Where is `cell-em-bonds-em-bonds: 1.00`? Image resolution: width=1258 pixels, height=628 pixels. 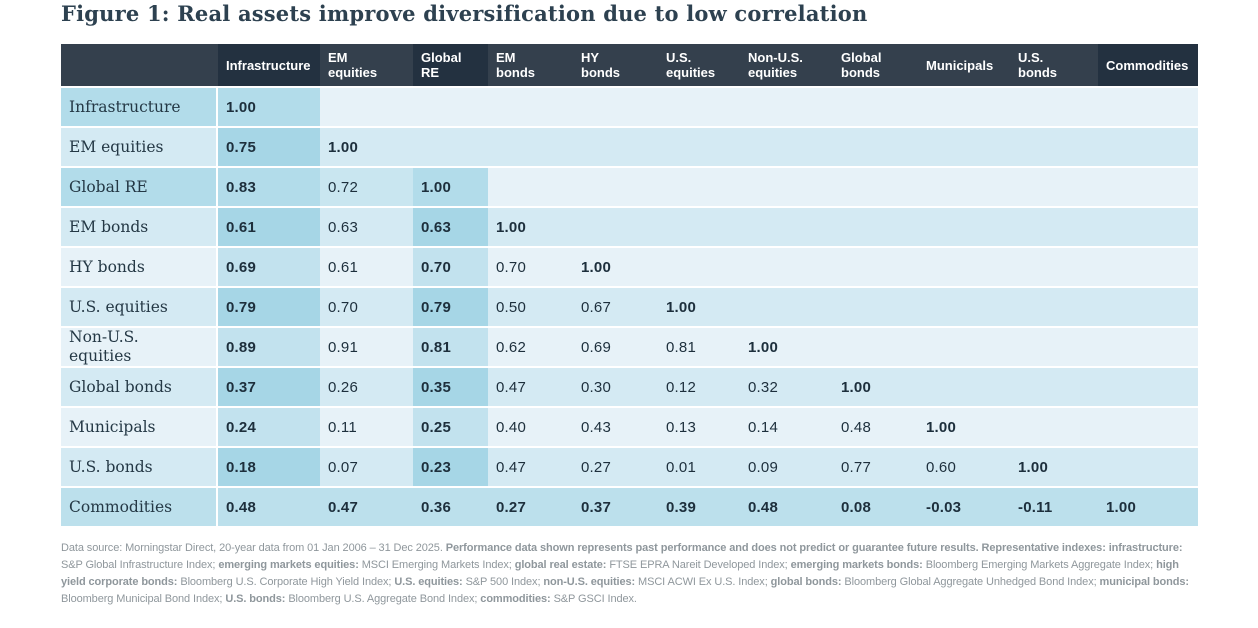
cell-em-bonds-em-bonds: 1.00 is located at coordinates (530, 228).